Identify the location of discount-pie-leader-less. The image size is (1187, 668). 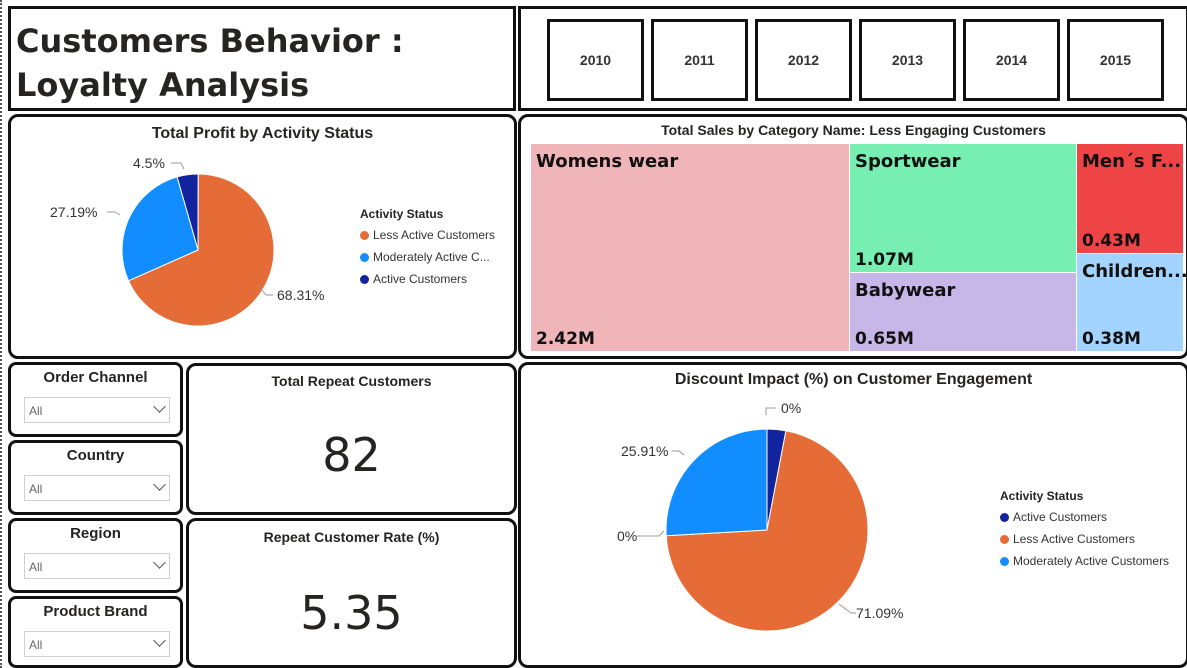
(847, 608).